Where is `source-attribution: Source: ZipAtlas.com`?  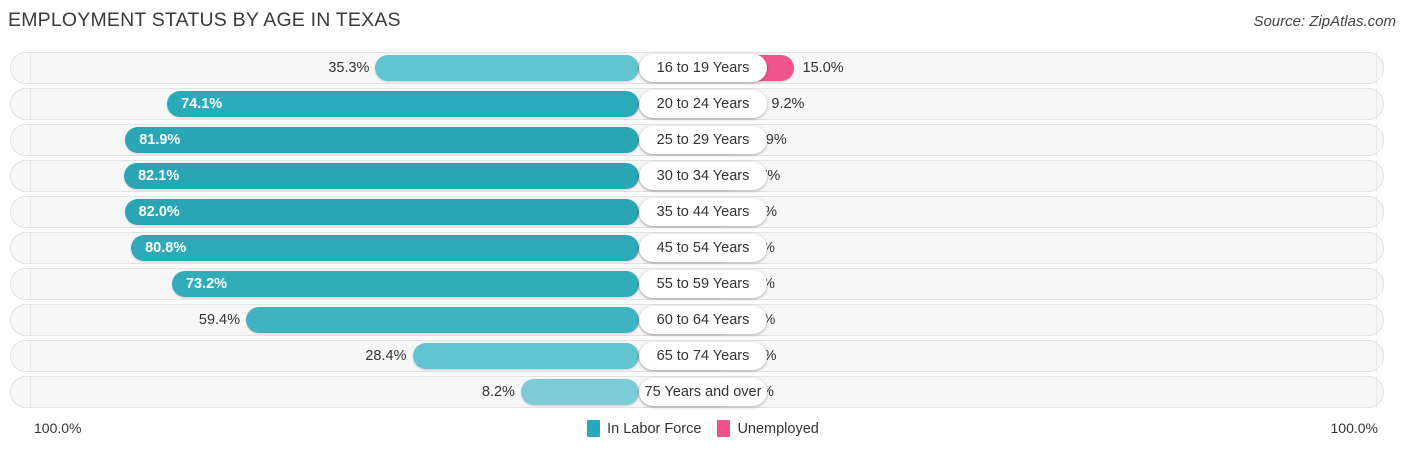 source-attribution: Source: ZipAtlas.com is located at coordinates (1324, 21).